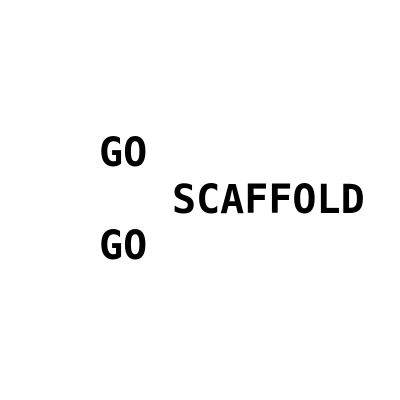  Describe the element at coordinates (123, 153) in the screenshot. I see `go-text-top: GO` at that location.